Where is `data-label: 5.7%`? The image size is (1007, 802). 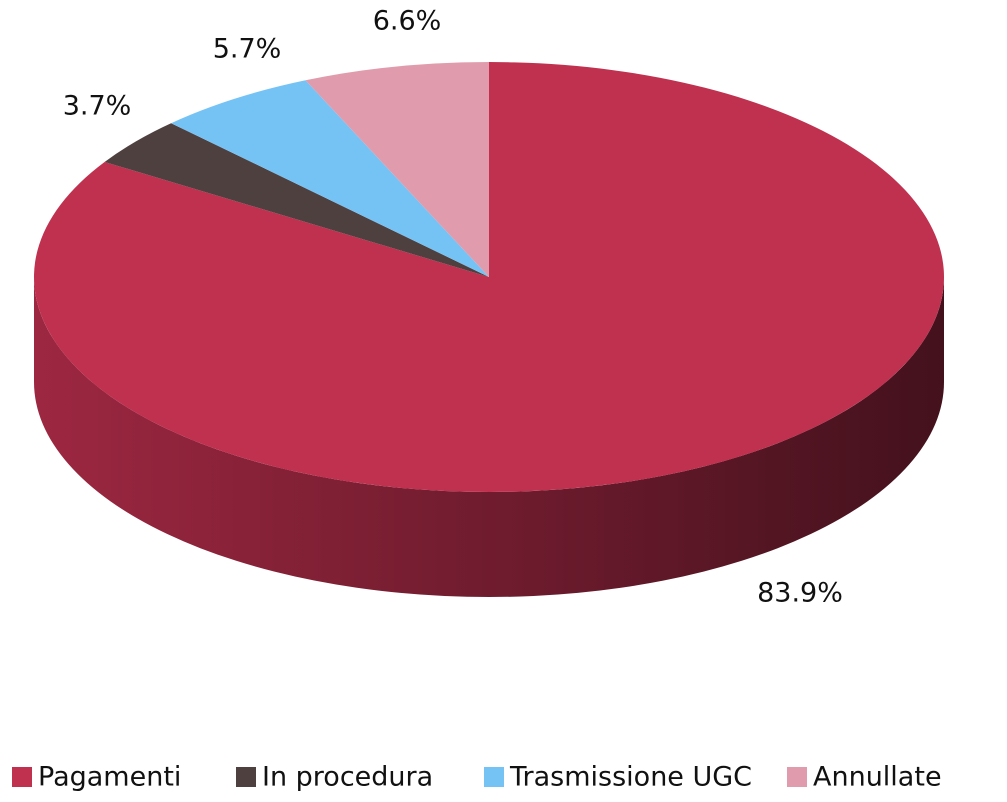 data-label: 5.7% is located at coordinates (247, 49).